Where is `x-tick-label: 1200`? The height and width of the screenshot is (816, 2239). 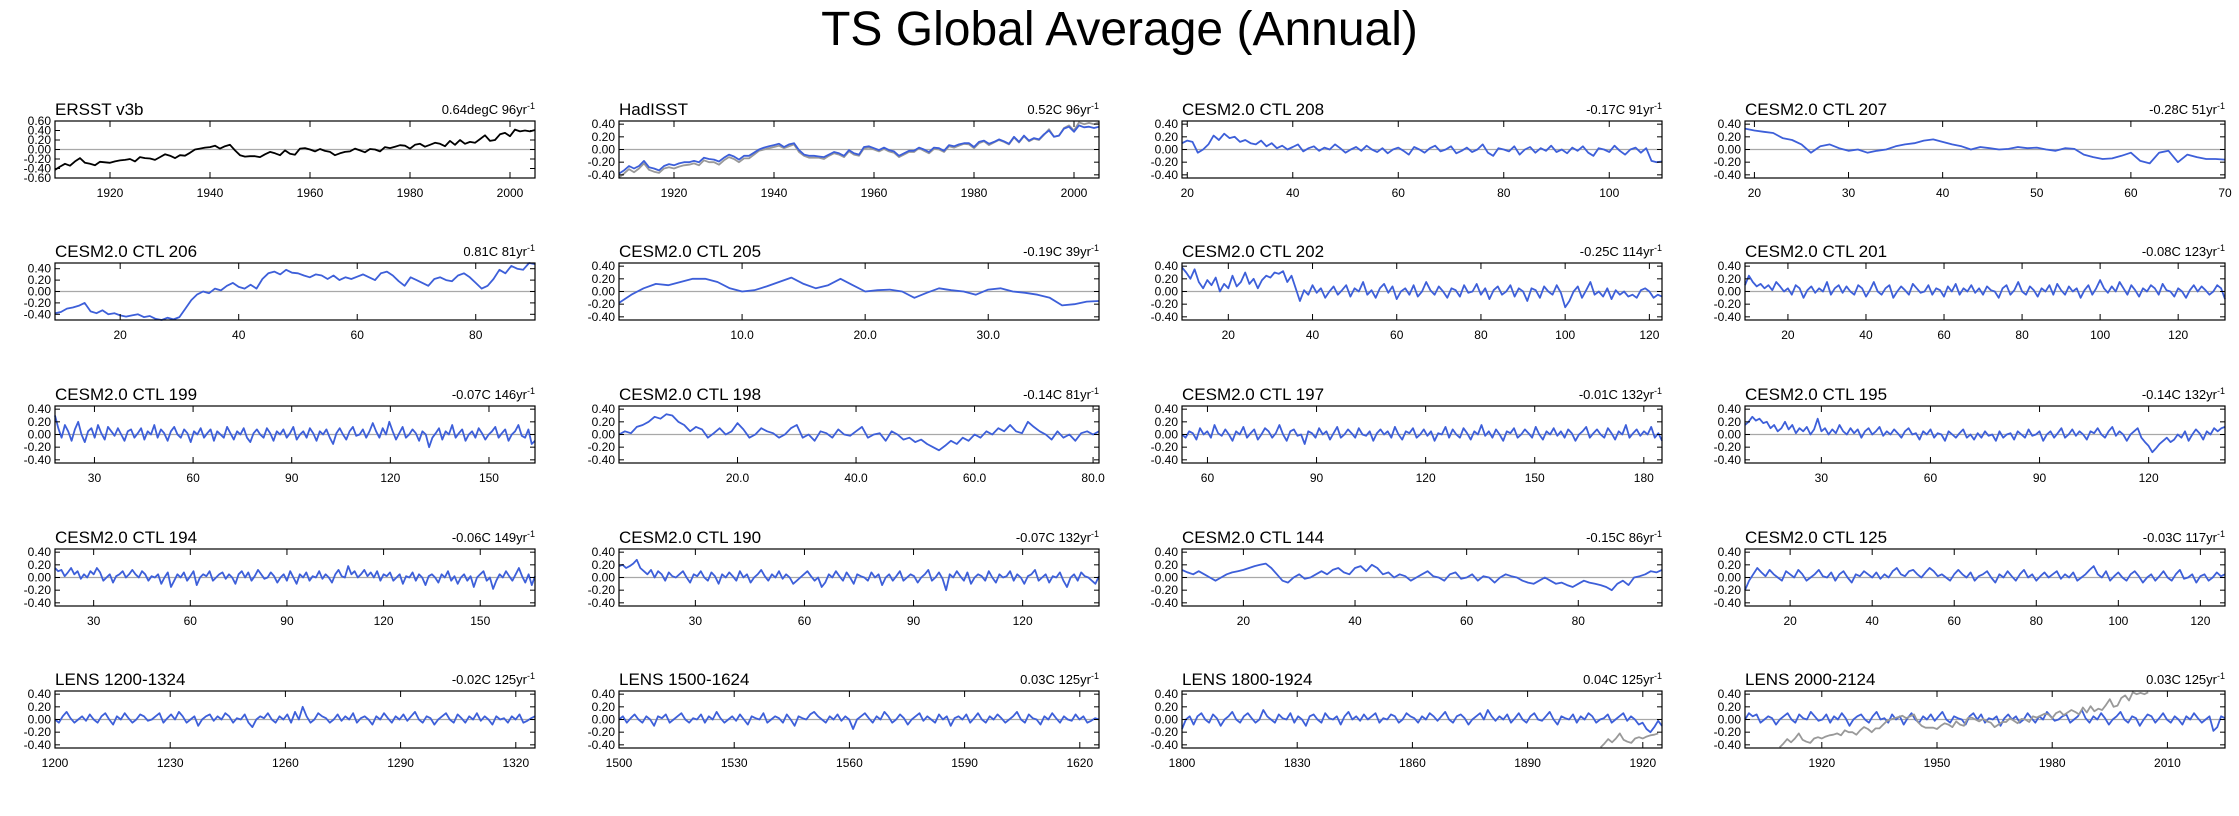 x-tick-label: 1200 is located at coordinates (55, 763).